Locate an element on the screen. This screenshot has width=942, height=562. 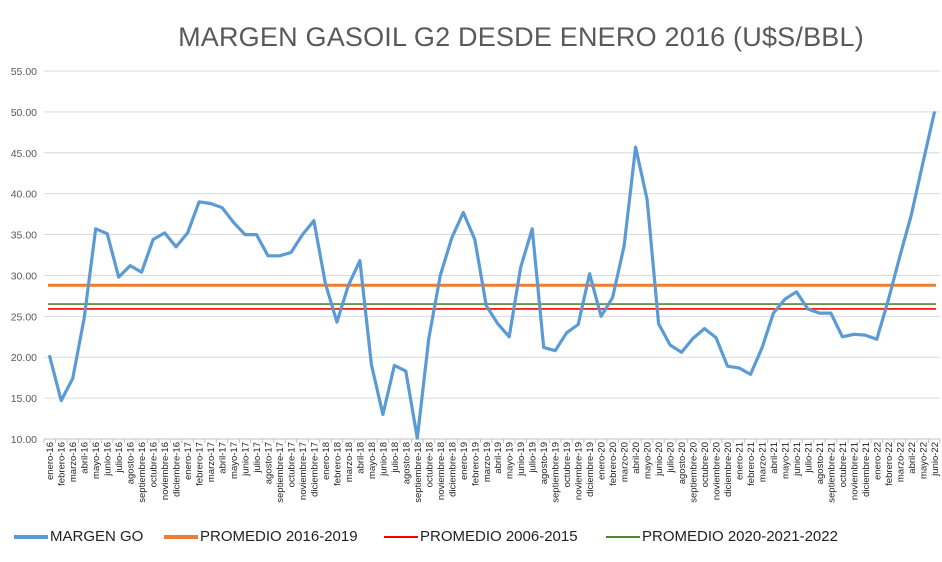
legend-item-promedio-2016-2019: PROMEDIO 2016-2019 is located at coordinates (261, 536).